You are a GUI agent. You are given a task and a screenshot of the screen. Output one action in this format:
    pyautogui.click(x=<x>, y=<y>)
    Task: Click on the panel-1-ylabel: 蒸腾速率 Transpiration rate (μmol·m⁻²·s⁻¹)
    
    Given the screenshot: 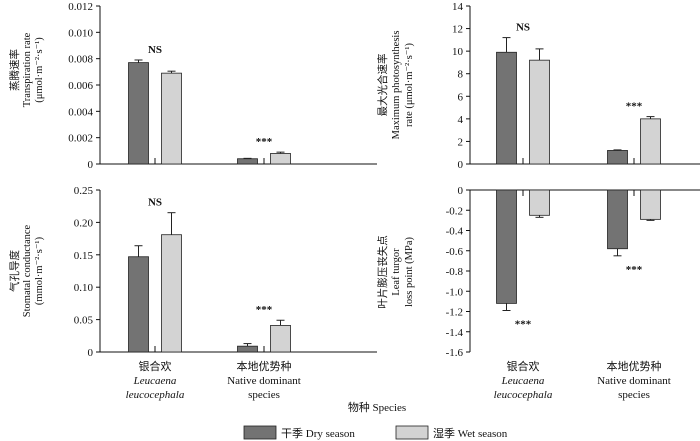 What is the action you would take?
    pyautogui.click(x=26, y=69)
    